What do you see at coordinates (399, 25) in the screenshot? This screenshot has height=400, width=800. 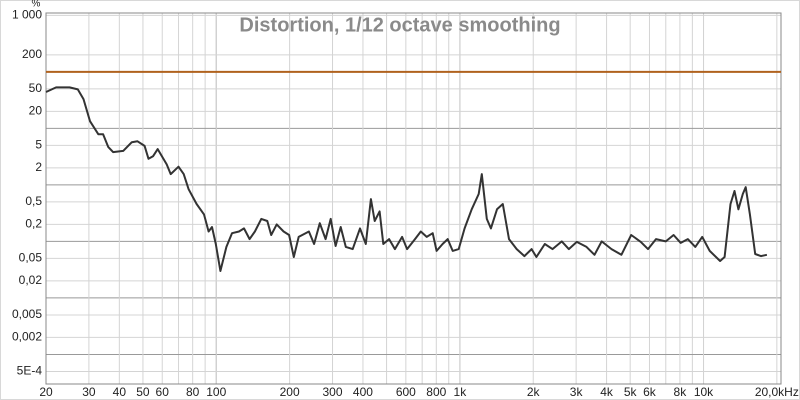 I see `chart-title: Distortion, 1/12 octave smoothing` at bounding box center [399, 25].